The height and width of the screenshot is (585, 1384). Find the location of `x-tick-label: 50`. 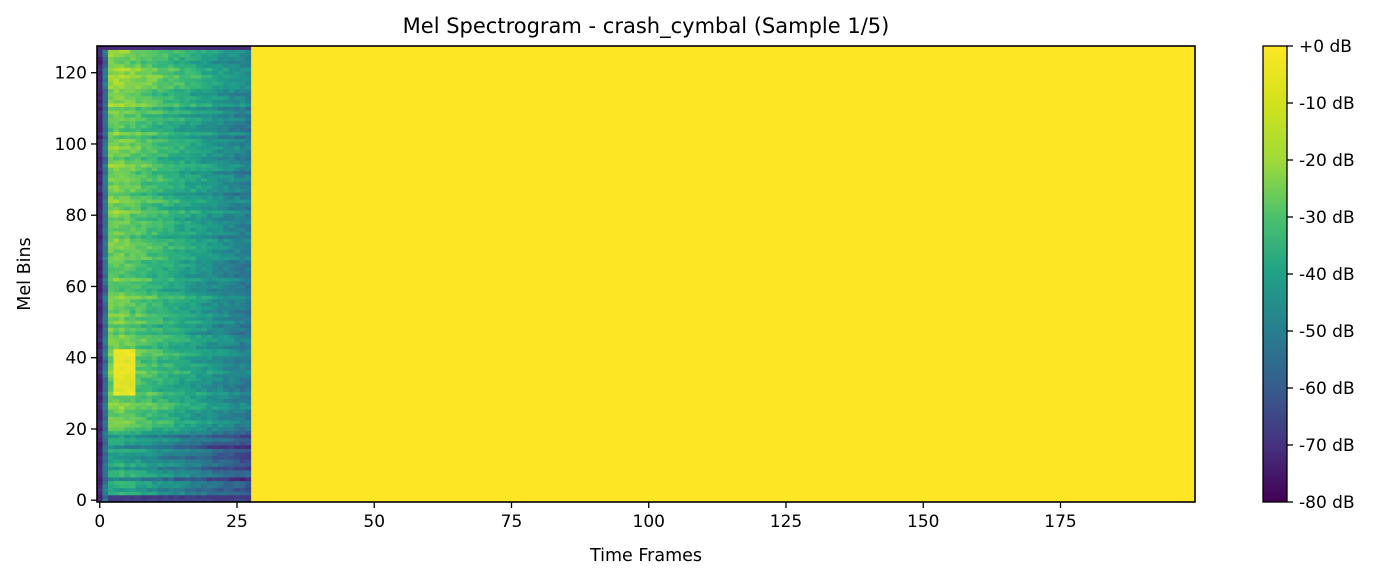

x-tick-label: 50 is located at coordinates (374, 522).